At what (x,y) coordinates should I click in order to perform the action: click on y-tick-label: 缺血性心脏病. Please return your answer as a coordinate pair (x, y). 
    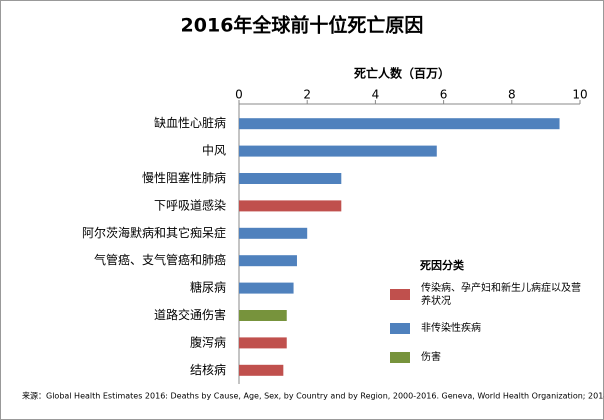
    Looking at the image, I should click on (190, 122).